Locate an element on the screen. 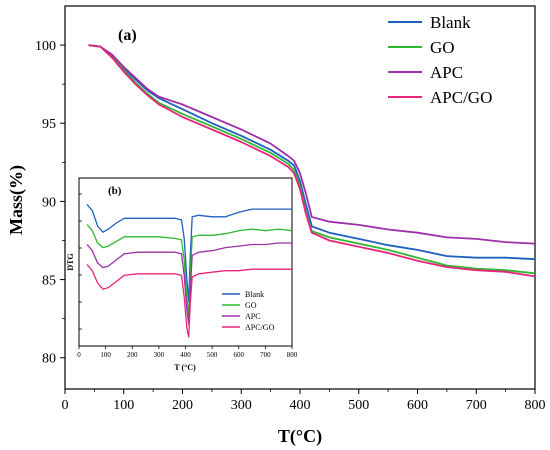 The width and height of the screenshot is (550, 450). inset-x-axis-label: T (°C) is located at coordinates (185, 367).